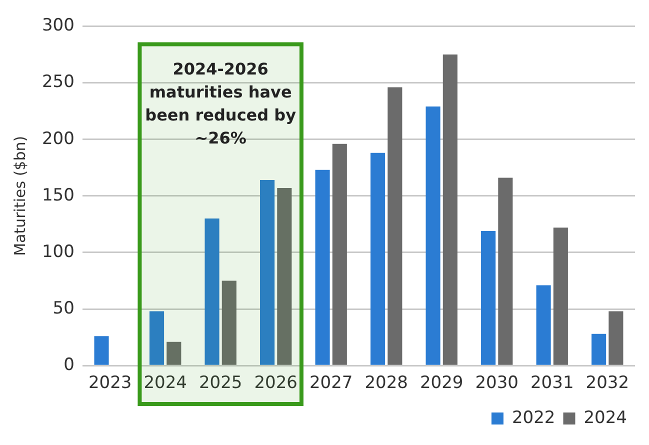  I want to click on legend-label: 2024, so click(605, 418).